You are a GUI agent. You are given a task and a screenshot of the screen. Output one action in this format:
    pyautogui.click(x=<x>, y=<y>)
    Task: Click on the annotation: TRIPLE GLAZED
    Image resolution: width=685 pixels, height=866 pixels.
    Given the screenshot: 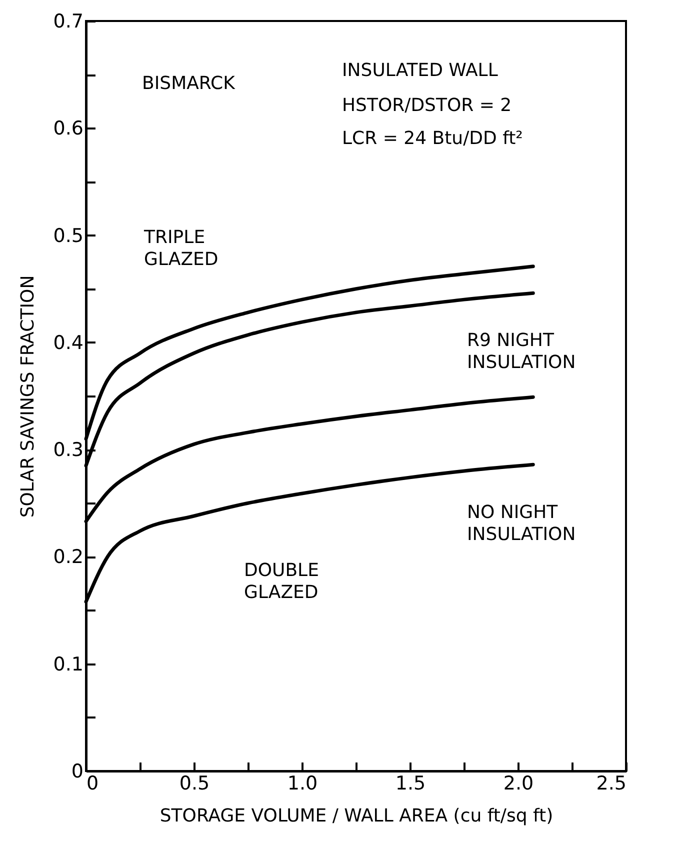 What is the action you would take?
    pyautogui.click(x=180, y=248)
    